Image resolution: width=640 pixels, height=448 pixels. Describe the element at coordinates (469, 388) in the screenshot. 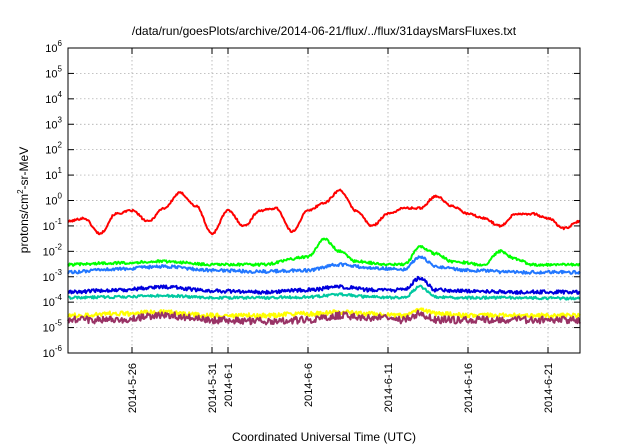

I see `x-tick-label: 2014-6-16` at that location.